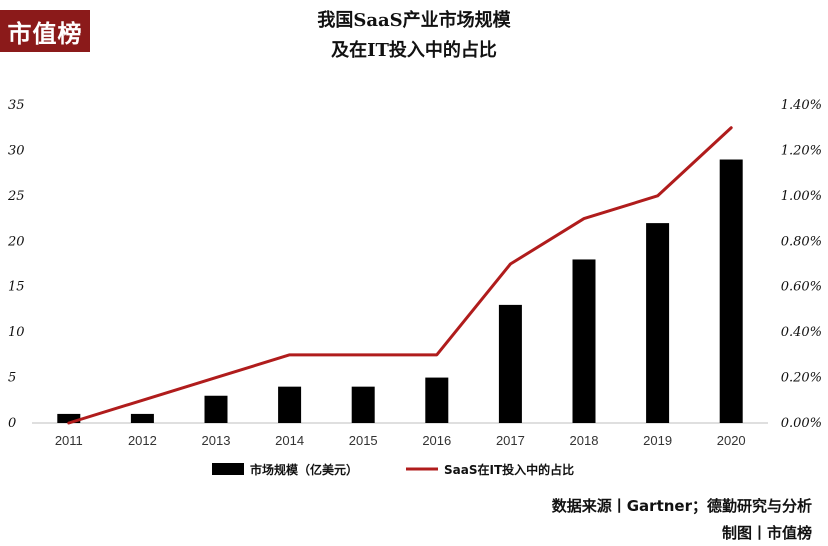  I want to click on x-tick-label: 2019, so click(657, 440).